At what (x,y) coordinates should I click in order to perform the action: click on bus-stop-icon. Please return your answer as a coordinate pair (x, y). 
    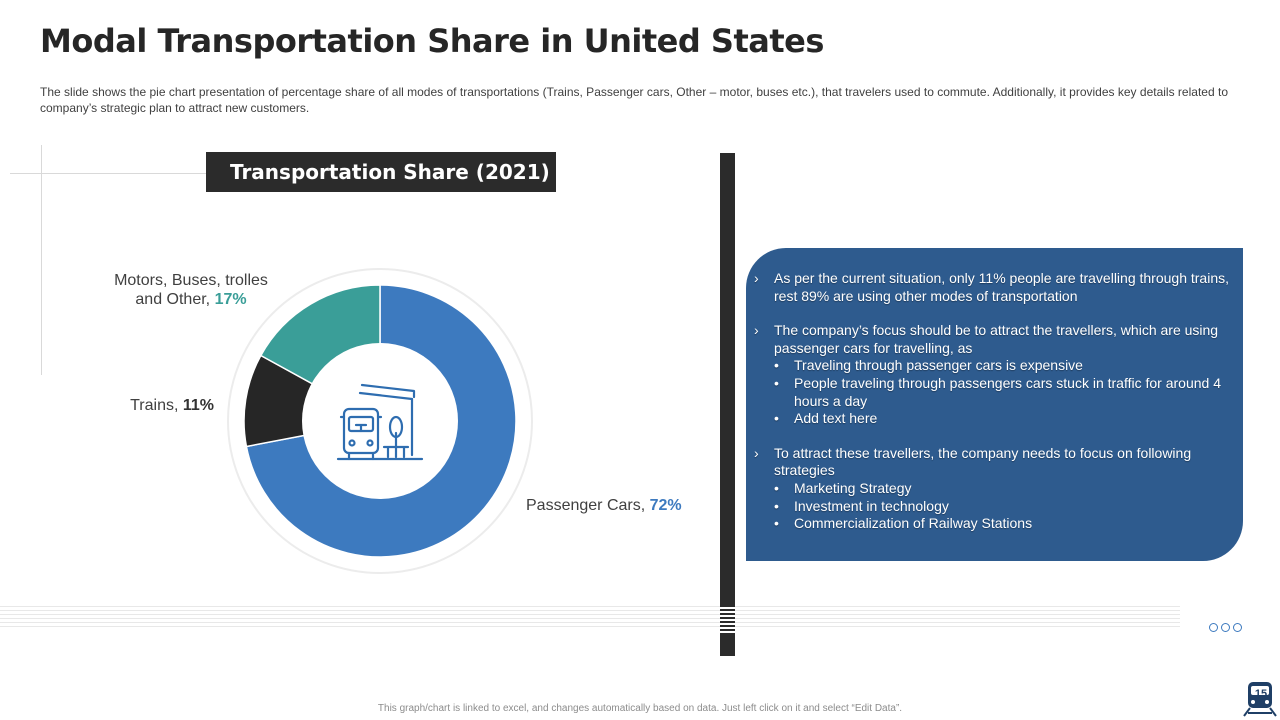
    Looking at the image, I should click on (380, 422).